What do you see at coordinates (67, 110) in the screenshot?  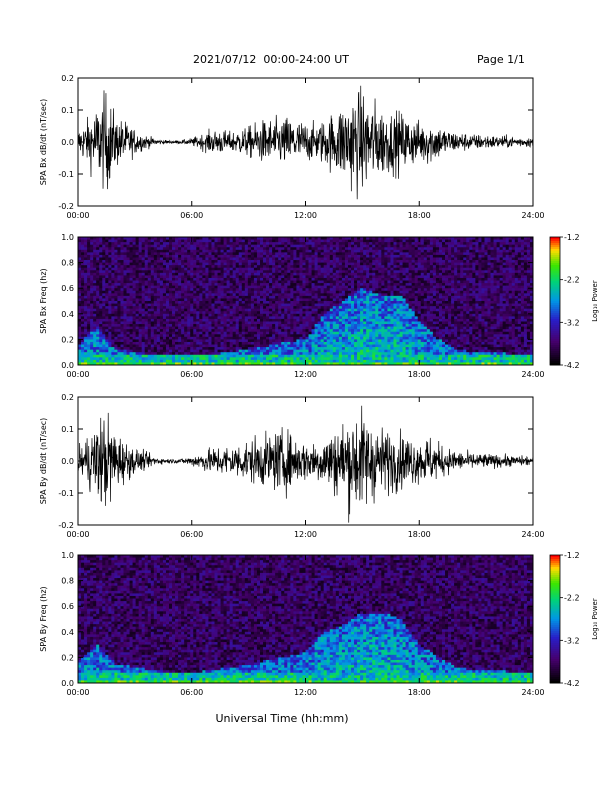 I see `y-tick-label: 0.1` at bounding box center [67, 110].